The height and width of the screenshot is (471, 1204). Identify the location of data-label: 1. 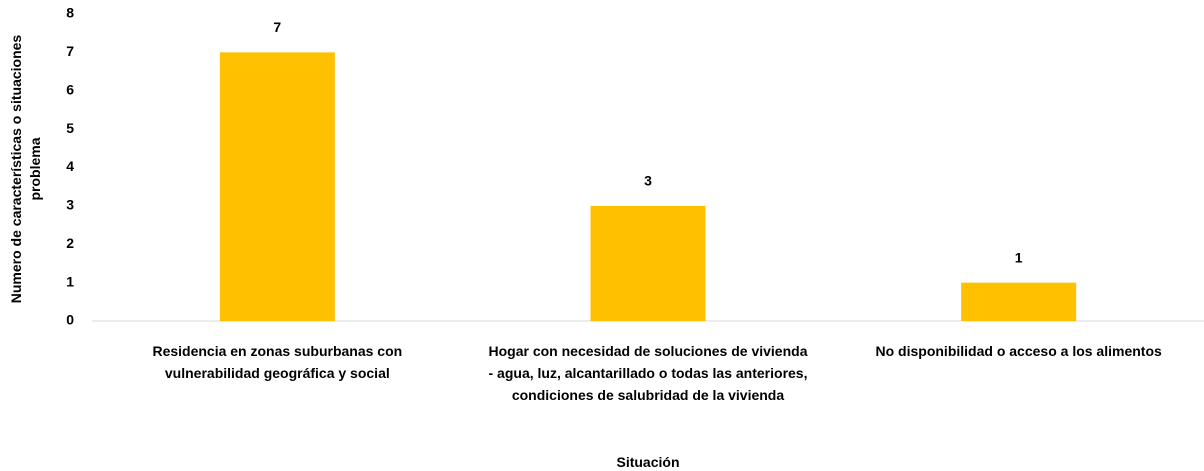
(1019, 257).